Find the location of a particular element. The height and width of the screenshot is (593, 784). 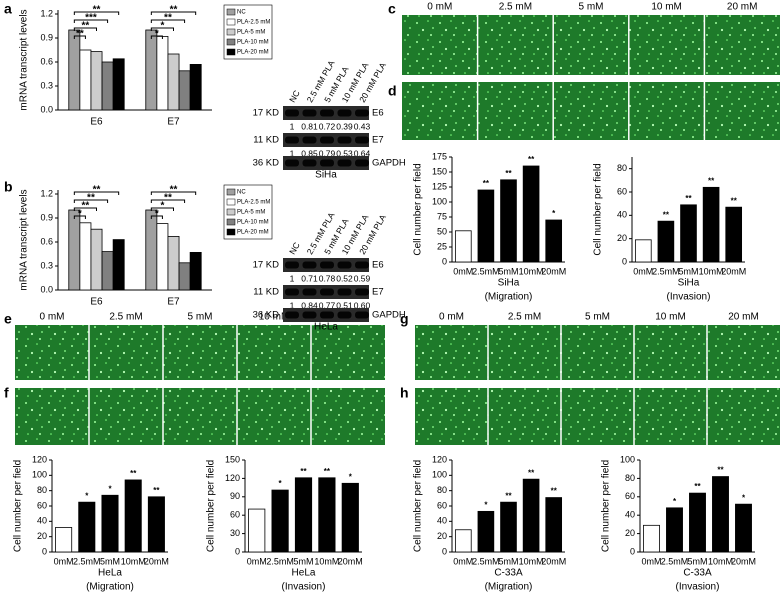

x-axis-label: SiHa is located at coordinates (689, 283).